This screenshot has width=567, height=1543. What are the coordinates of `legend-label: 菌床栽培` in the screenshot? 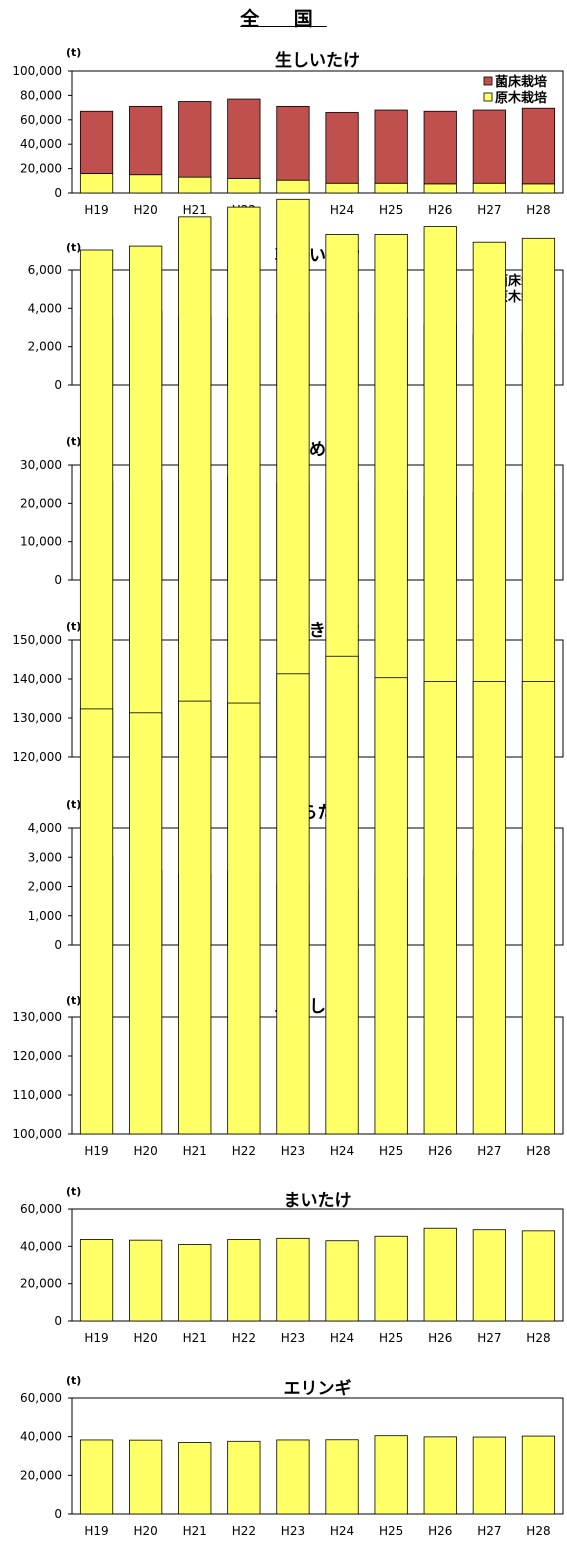 It's located at (521, 82).